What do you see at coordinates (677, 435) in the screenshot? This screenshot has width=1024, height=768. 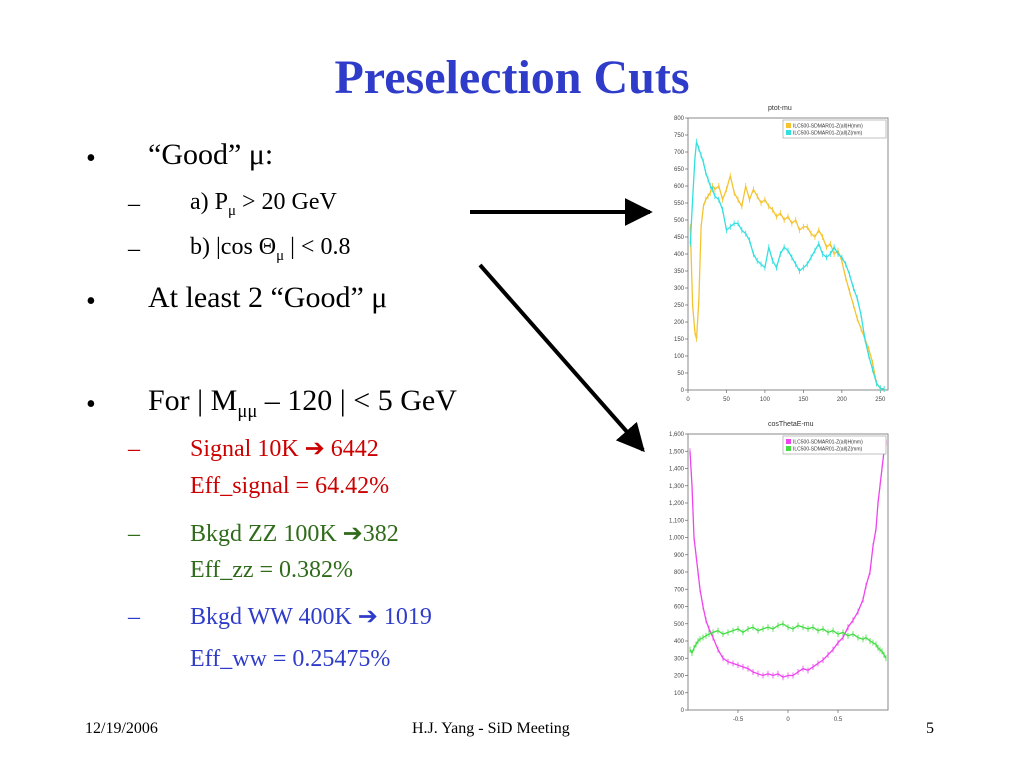 I see `y-tick-label: 1,600` at bounding box center [677, 435].